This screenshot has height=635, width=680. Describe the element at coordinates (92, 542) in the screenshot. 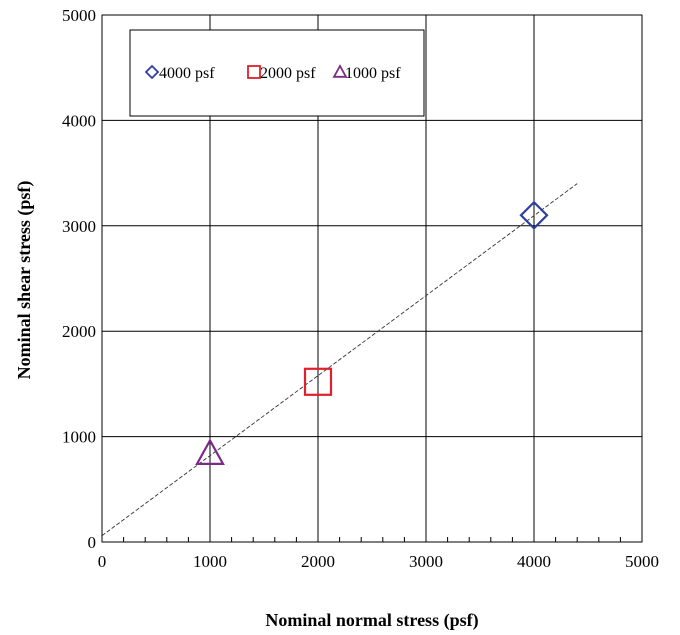

I see `y-tick-label: 0` at that location.